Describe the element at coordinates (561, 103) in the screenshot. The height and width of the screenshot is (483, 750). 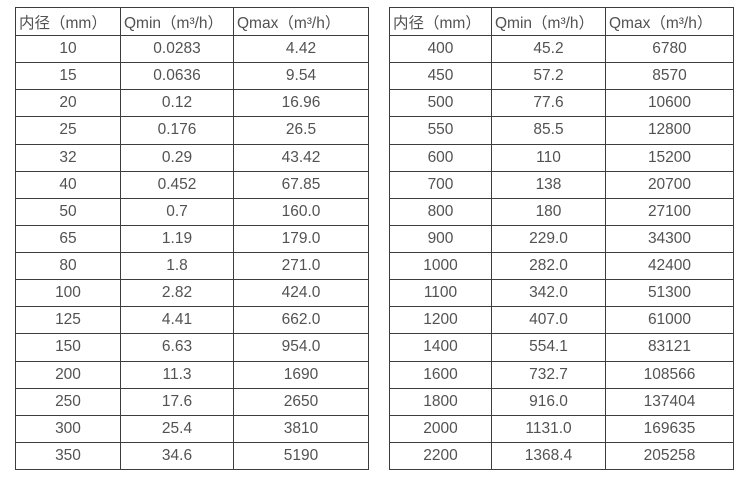
I see `table-row: 500 77.6 10600` at that location.